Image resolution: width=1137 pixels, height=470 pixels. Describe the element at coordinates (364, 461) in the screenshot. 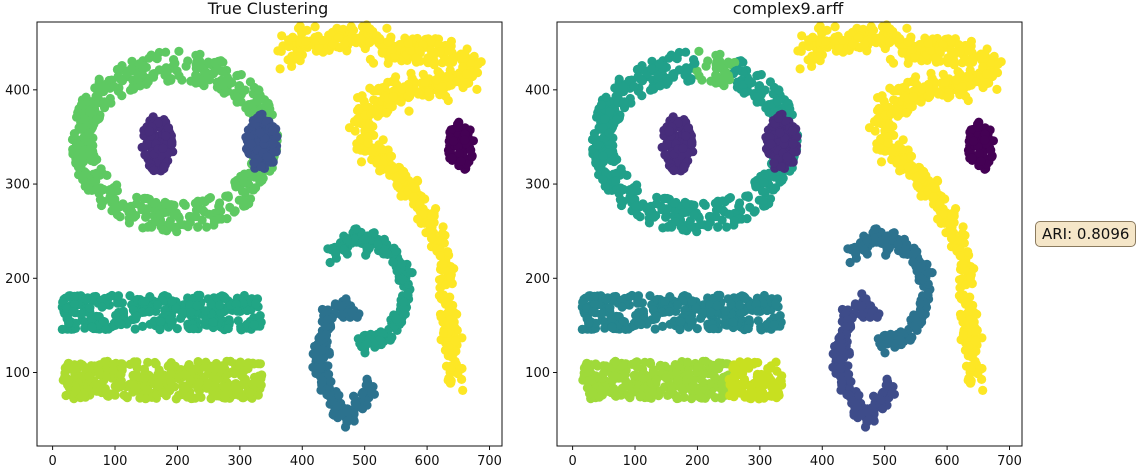

I see `x-tick-label: 500` at that location.